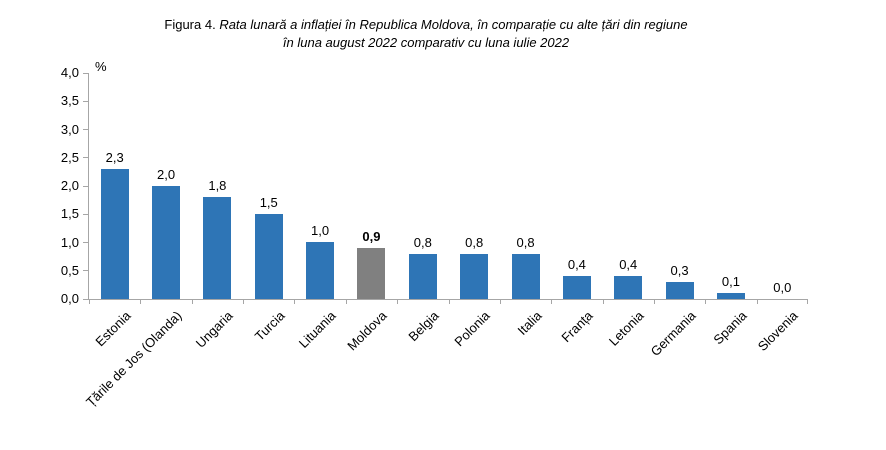 The height and width of the screenshot is (450, 886). I want to click on y-axis-unit-label: %, so click(101, 66).